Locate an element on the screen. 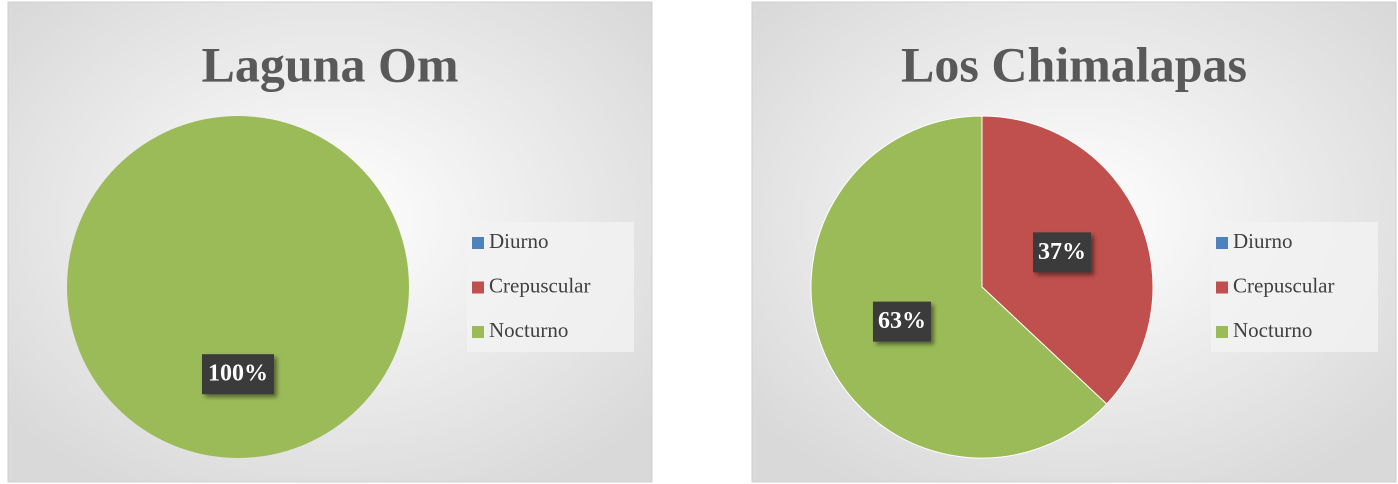 The height and width of the screenshot is (484, 1398). data-label: 37% is located at coordinates (1062, 252).